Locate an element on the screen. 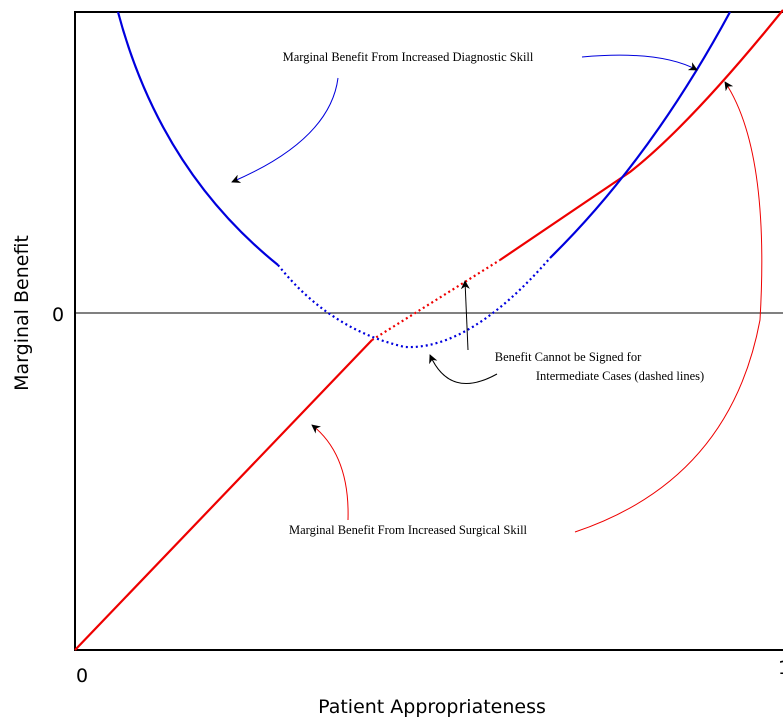  annotation: Intermediate Cases (dashed lines) is located at coordinates (620, 376).